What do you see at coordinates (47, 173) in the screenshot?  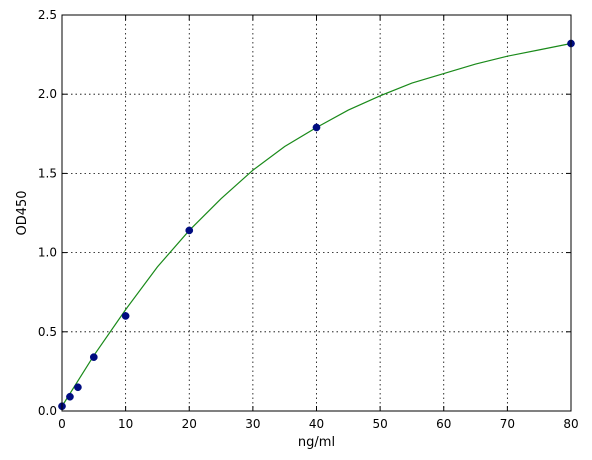 I see `y-tick-label: 1.5` at bounding box center [47, 173].